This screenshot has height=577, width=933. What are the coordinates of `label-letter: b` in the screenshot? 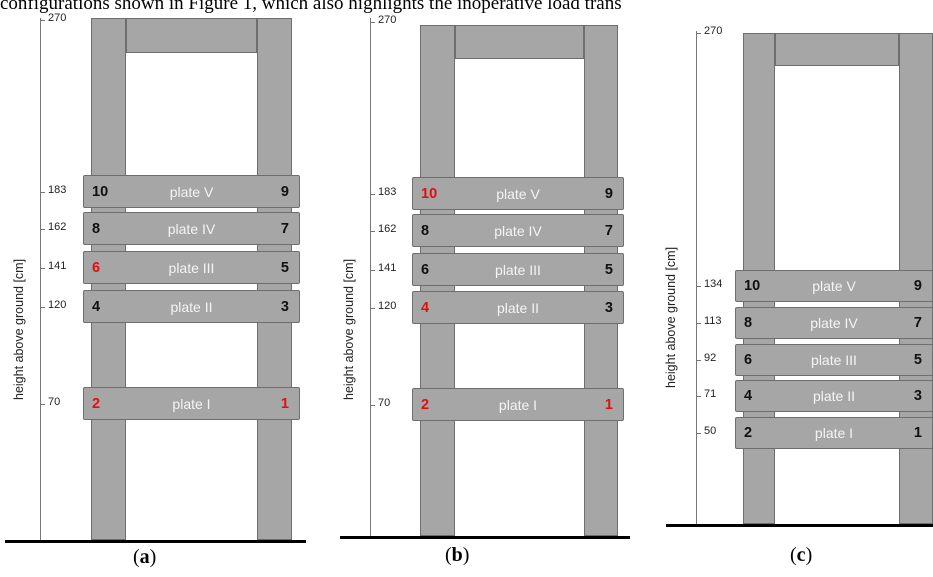 It's located at (457, 555).